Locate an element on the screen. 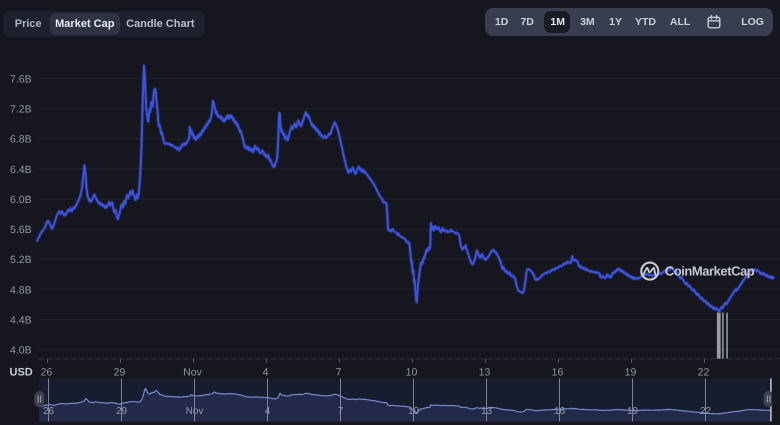 The width and height of the screenshot is (780, 425). svg-text: 4.0B is located at coordinates (21, 351).